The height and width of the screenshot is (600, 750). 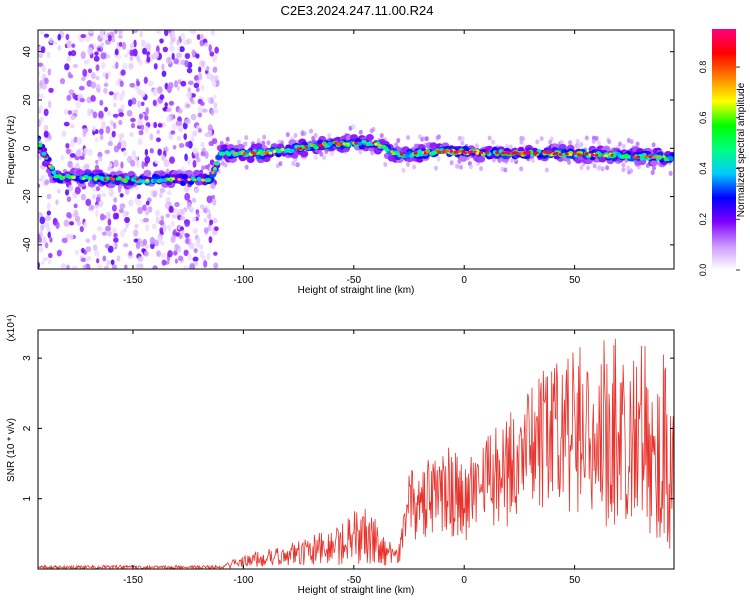 I want to click on colorbar-gradient, so click(x=724, y=149).